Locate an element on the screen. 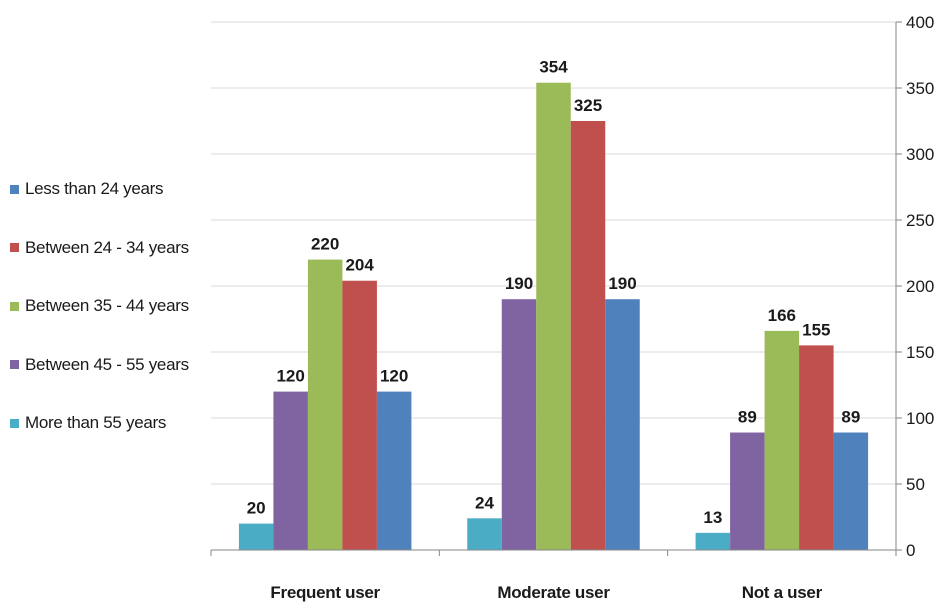  x-axis-ticks: Frequent user Moderate user Not a user is located at coordinates (546, 592).